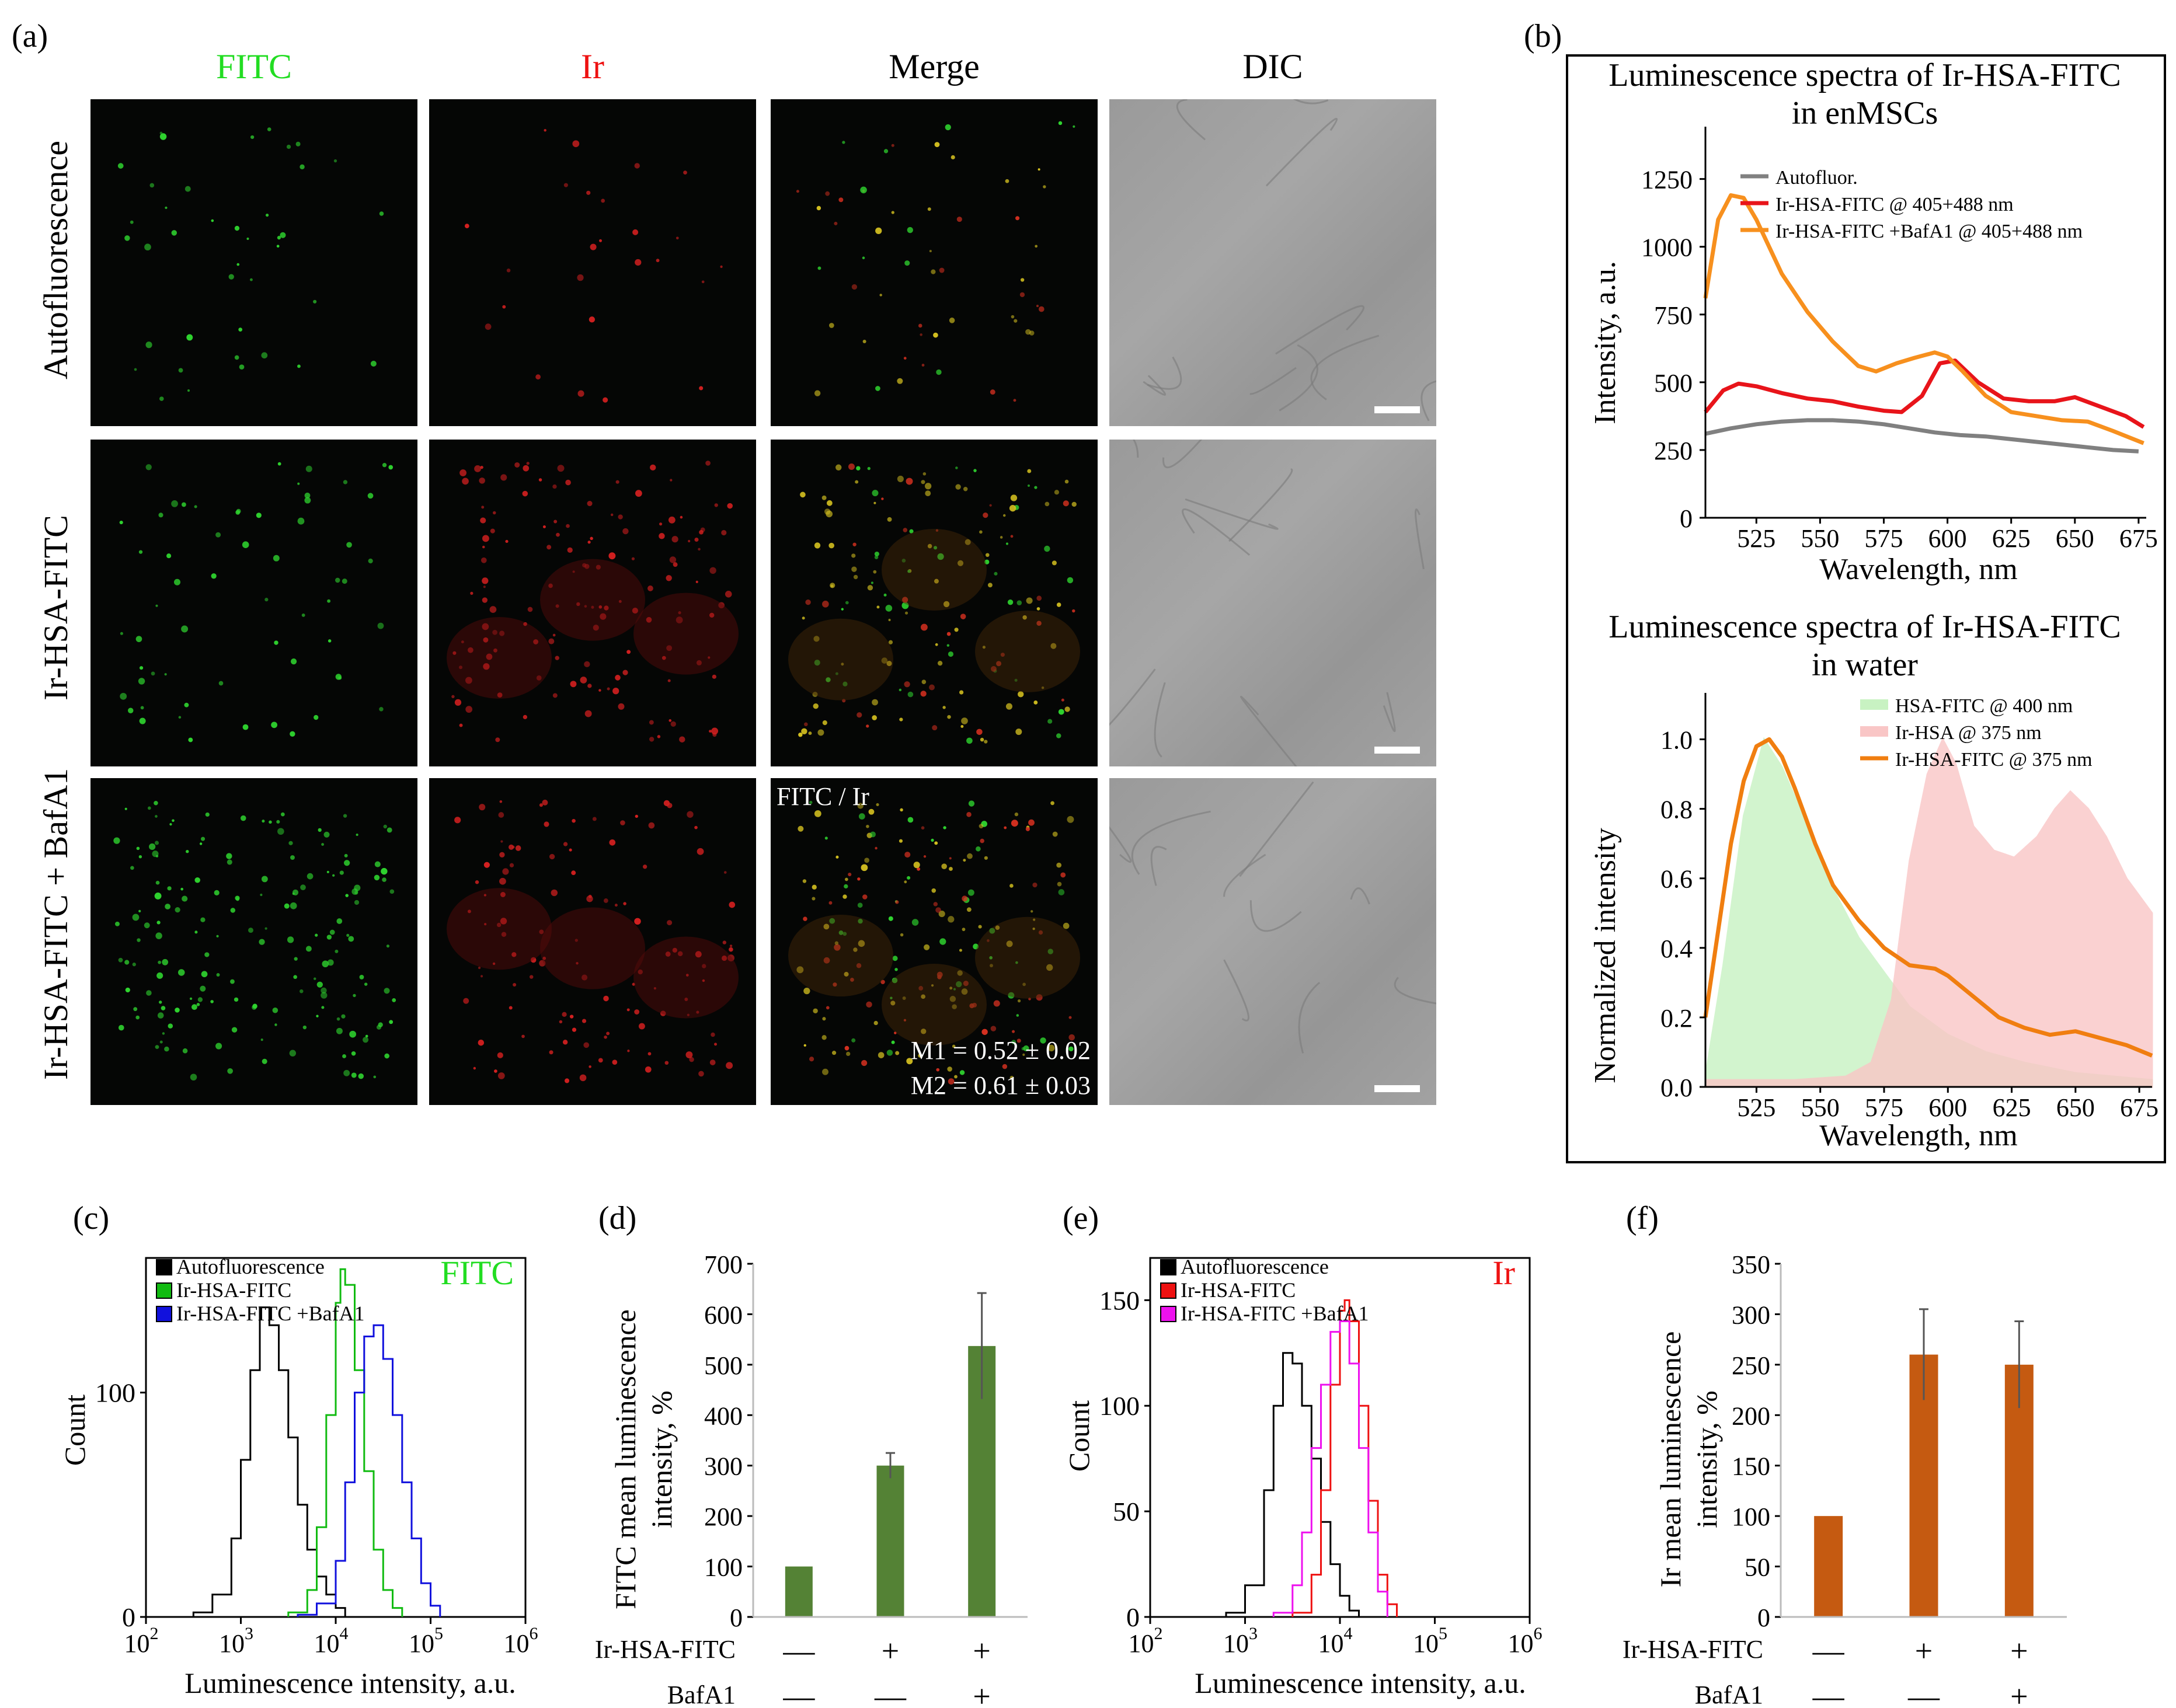 Image resolution: width=2176 pixels, height=1708 pixels. What do you see at coordinates (534, 1633) in the screenshot?
I see `x-tick-exponent: 6` at bounding box center [534, 1633].